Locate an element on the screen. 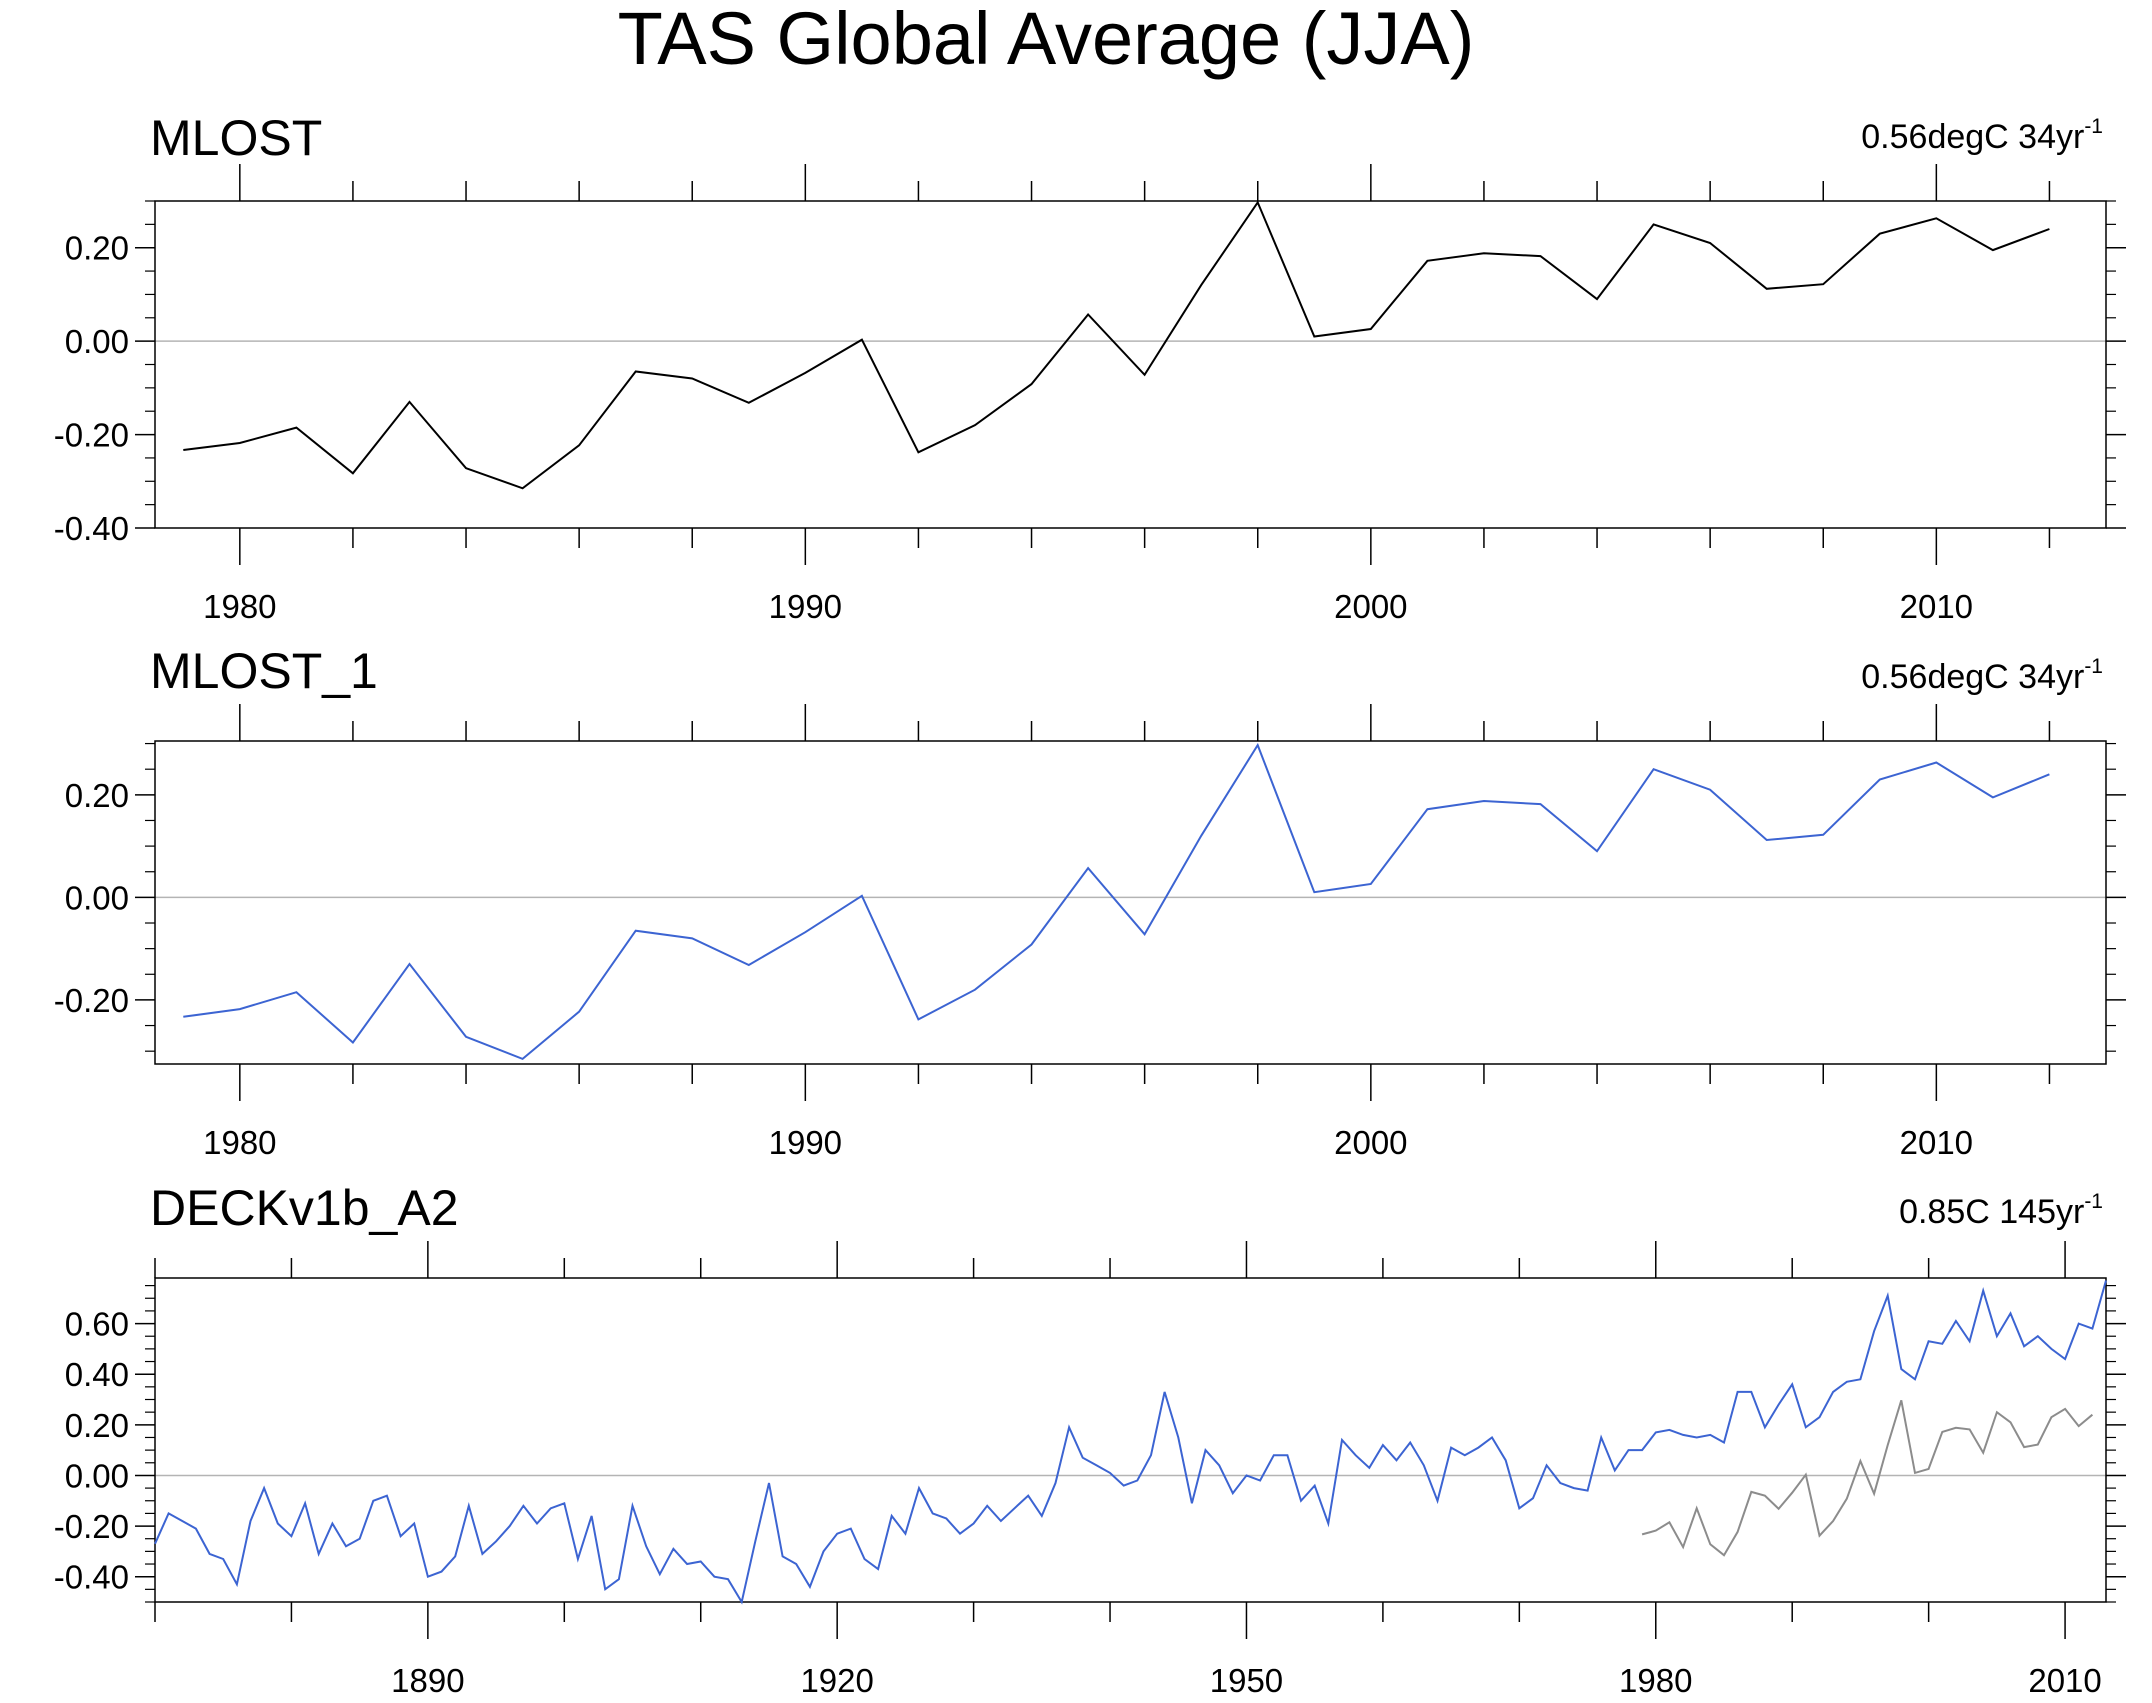 This screenshot has height=1703, width=2152. y-tick-label: 0.60 is located at coordinates (97, 1324).